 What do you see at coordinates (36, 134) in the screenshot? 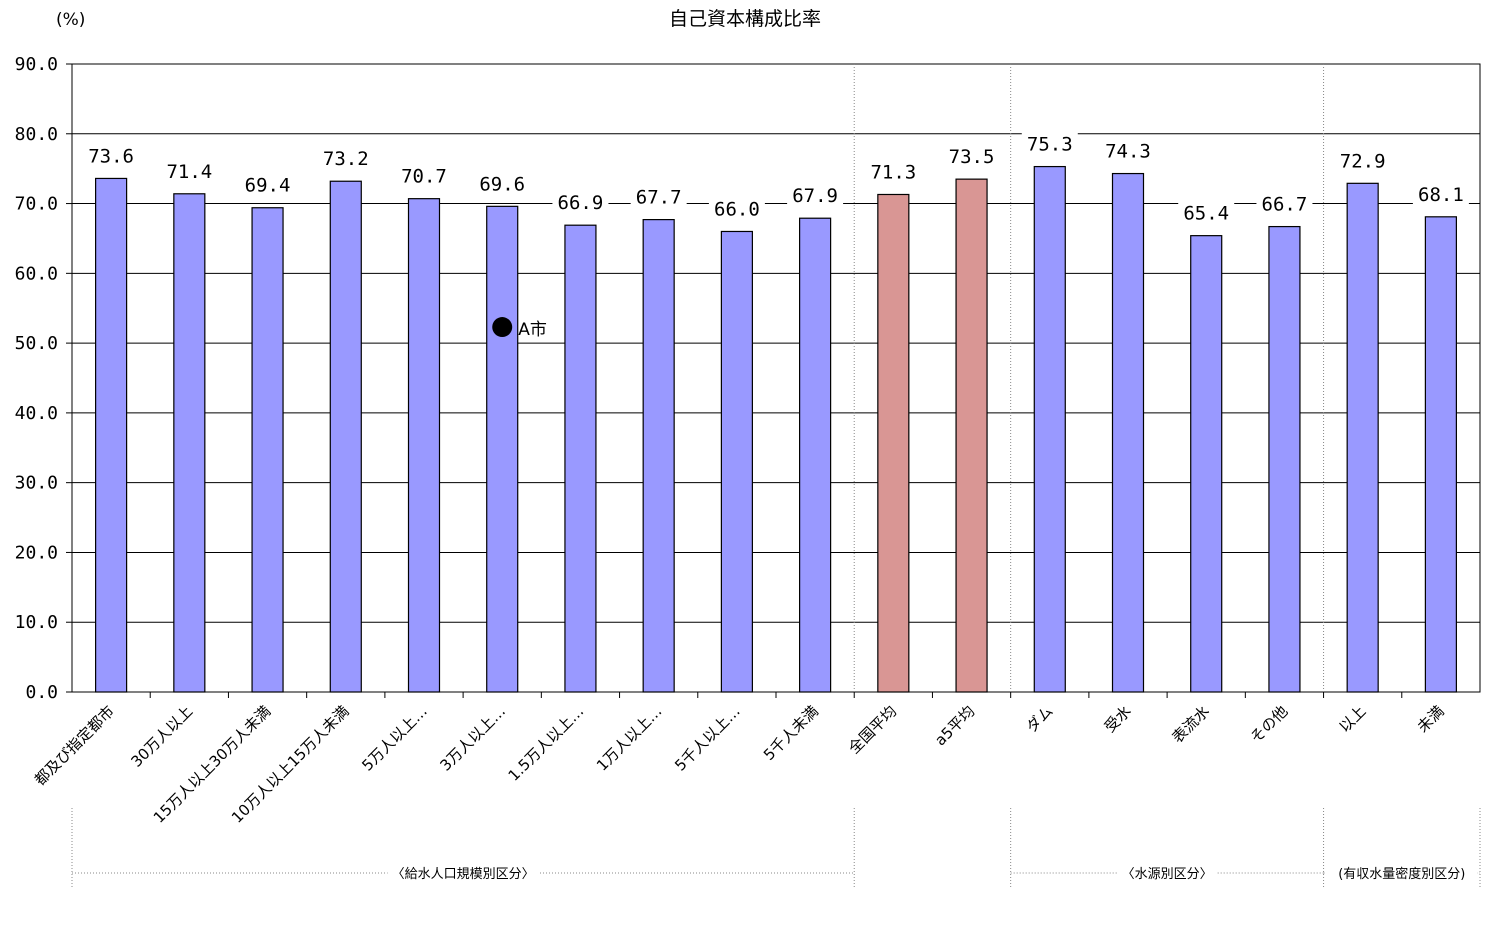
I see `y-tick-label: 80.0` at bounding box center [36, 134].